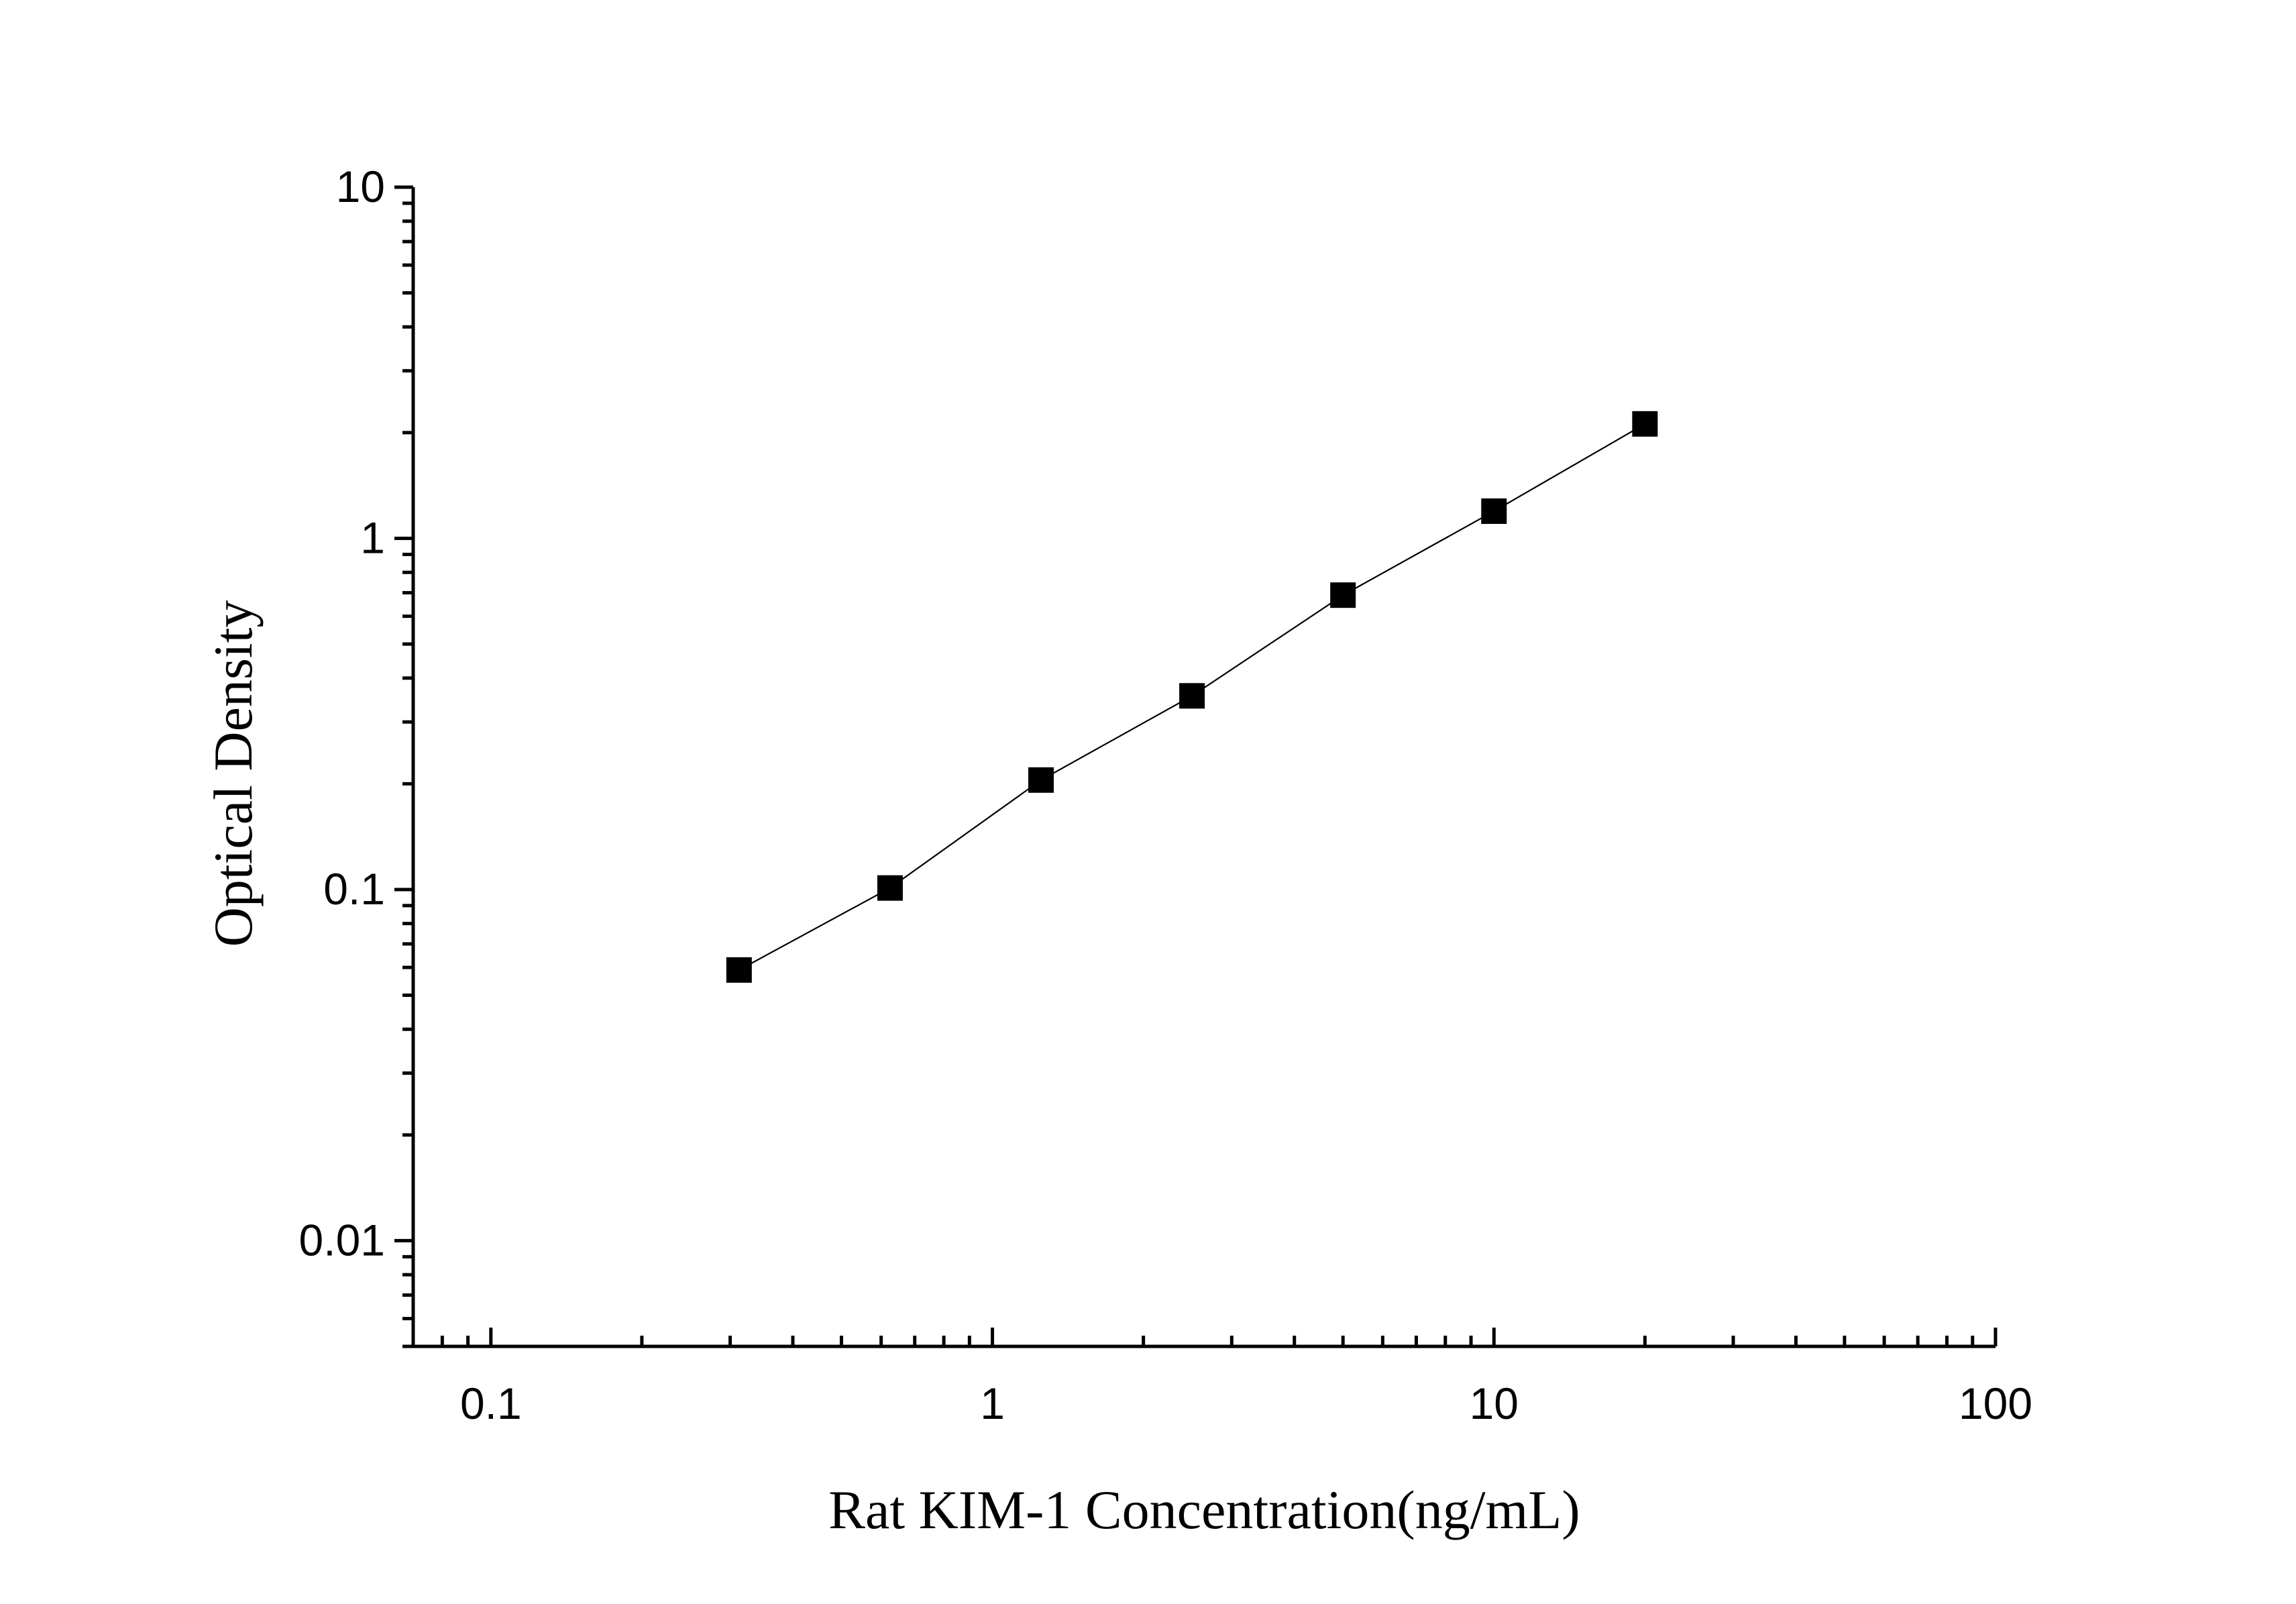 The height and width of the screenshot is (1604, 2296). Describe the element at coordinates (1221, 1378) in the screenshot. I see `x-axis-ticks: 0.1 1 10 100` at that location.